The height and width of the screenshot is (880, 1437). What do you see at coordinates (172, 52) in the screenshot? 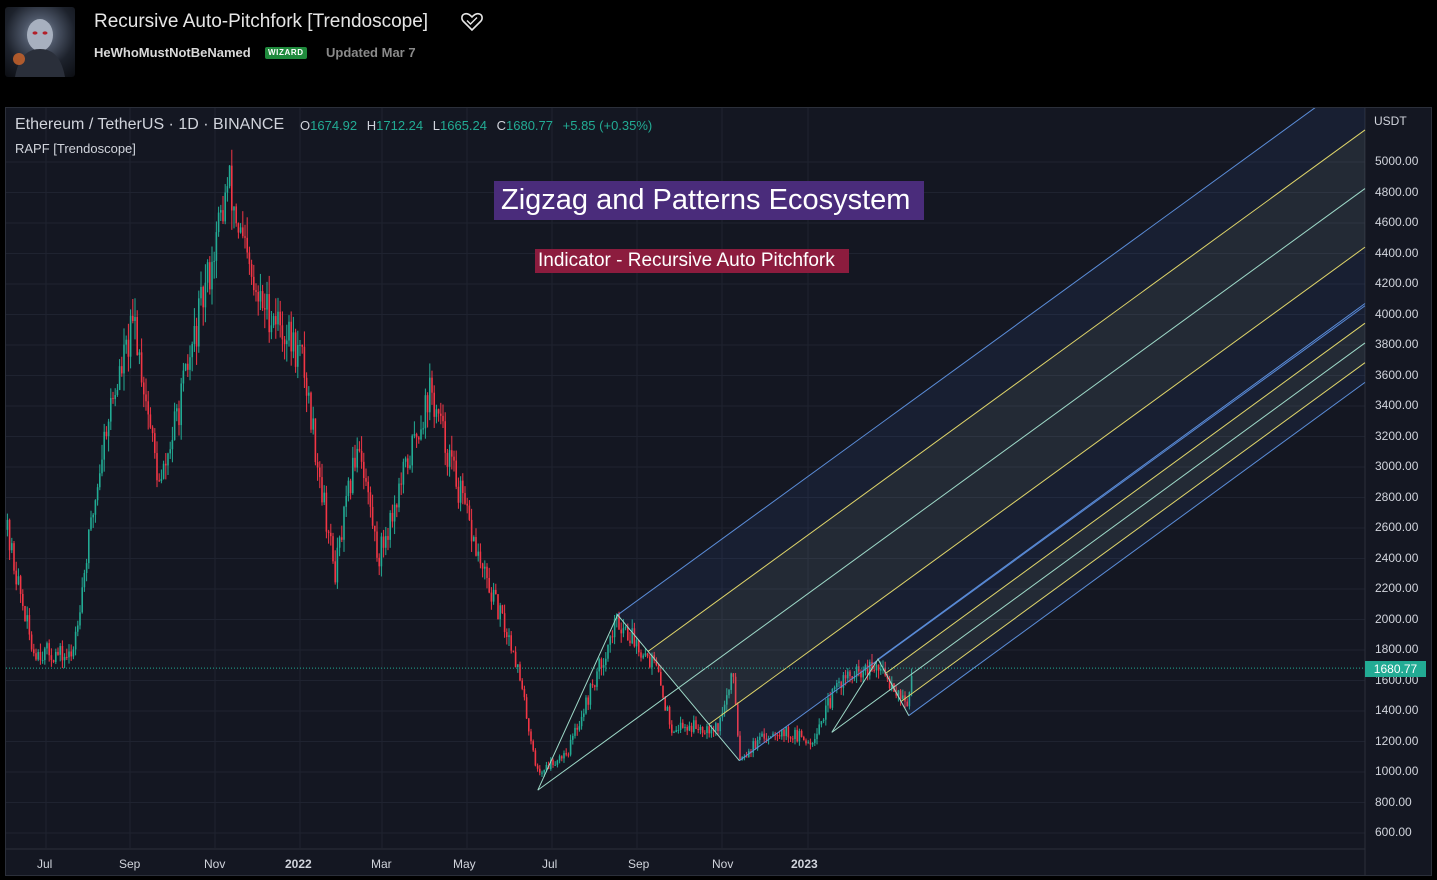
I see `author-name: HeWhoMustNotBeNamed` at bounding box center [172, 52].